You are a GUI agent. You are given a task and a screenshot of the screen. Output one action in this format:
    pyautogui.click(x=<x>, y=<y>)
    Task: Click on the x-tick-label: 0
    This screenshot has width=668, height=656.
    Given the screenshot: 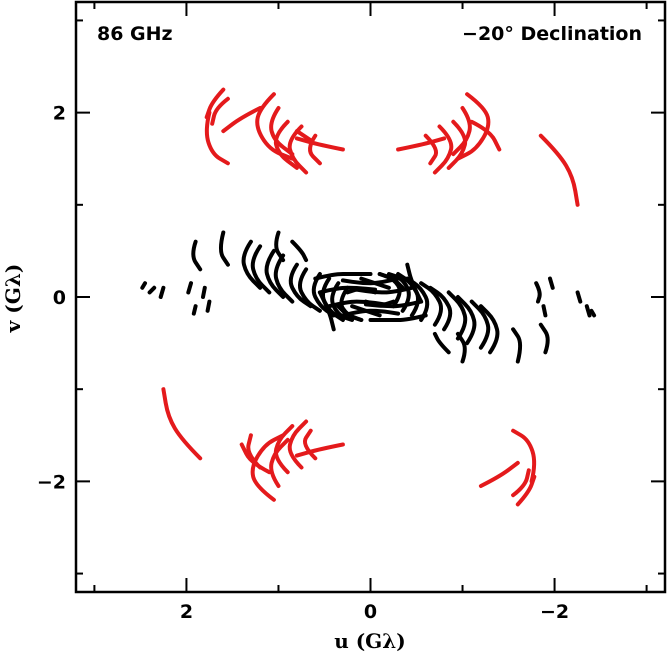 What is the action you would take?
    pyautogui.click(x=370, y=612)
    